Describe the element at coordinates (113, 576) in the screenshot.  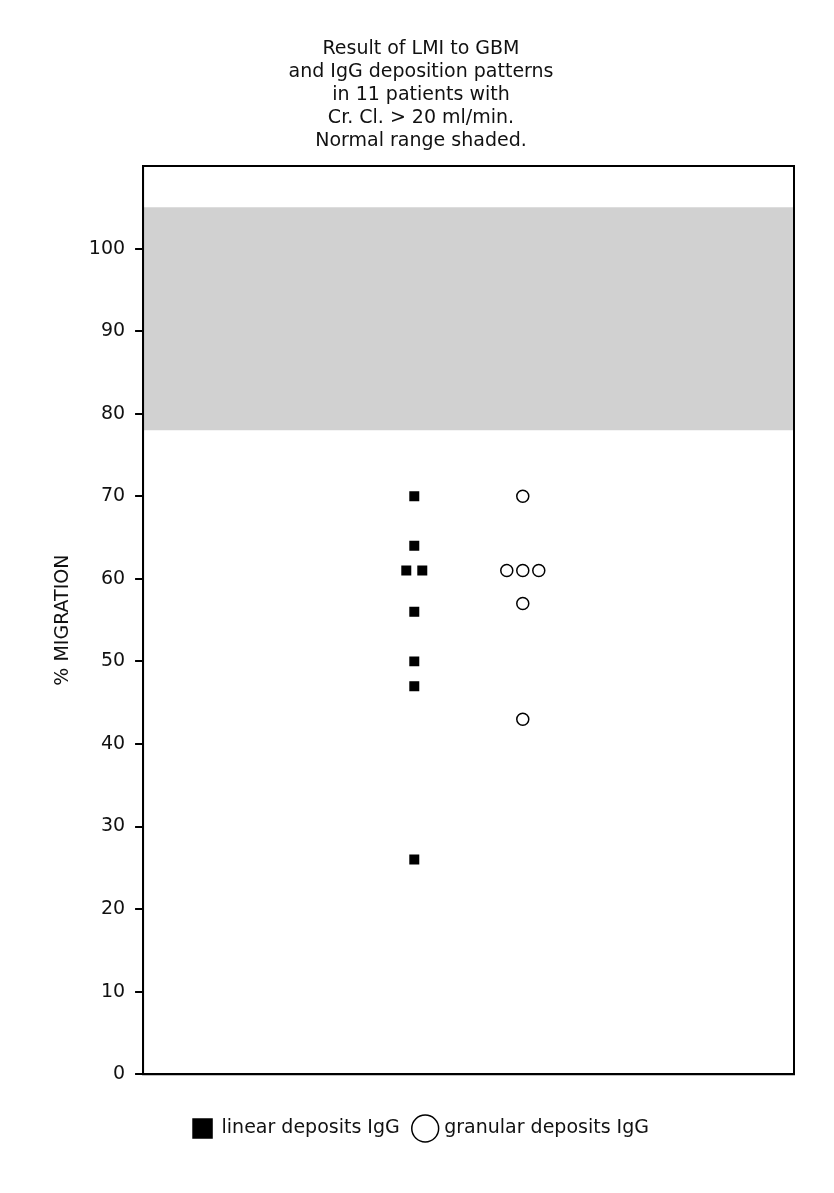
I see `y-tick-label: 60` at that location.